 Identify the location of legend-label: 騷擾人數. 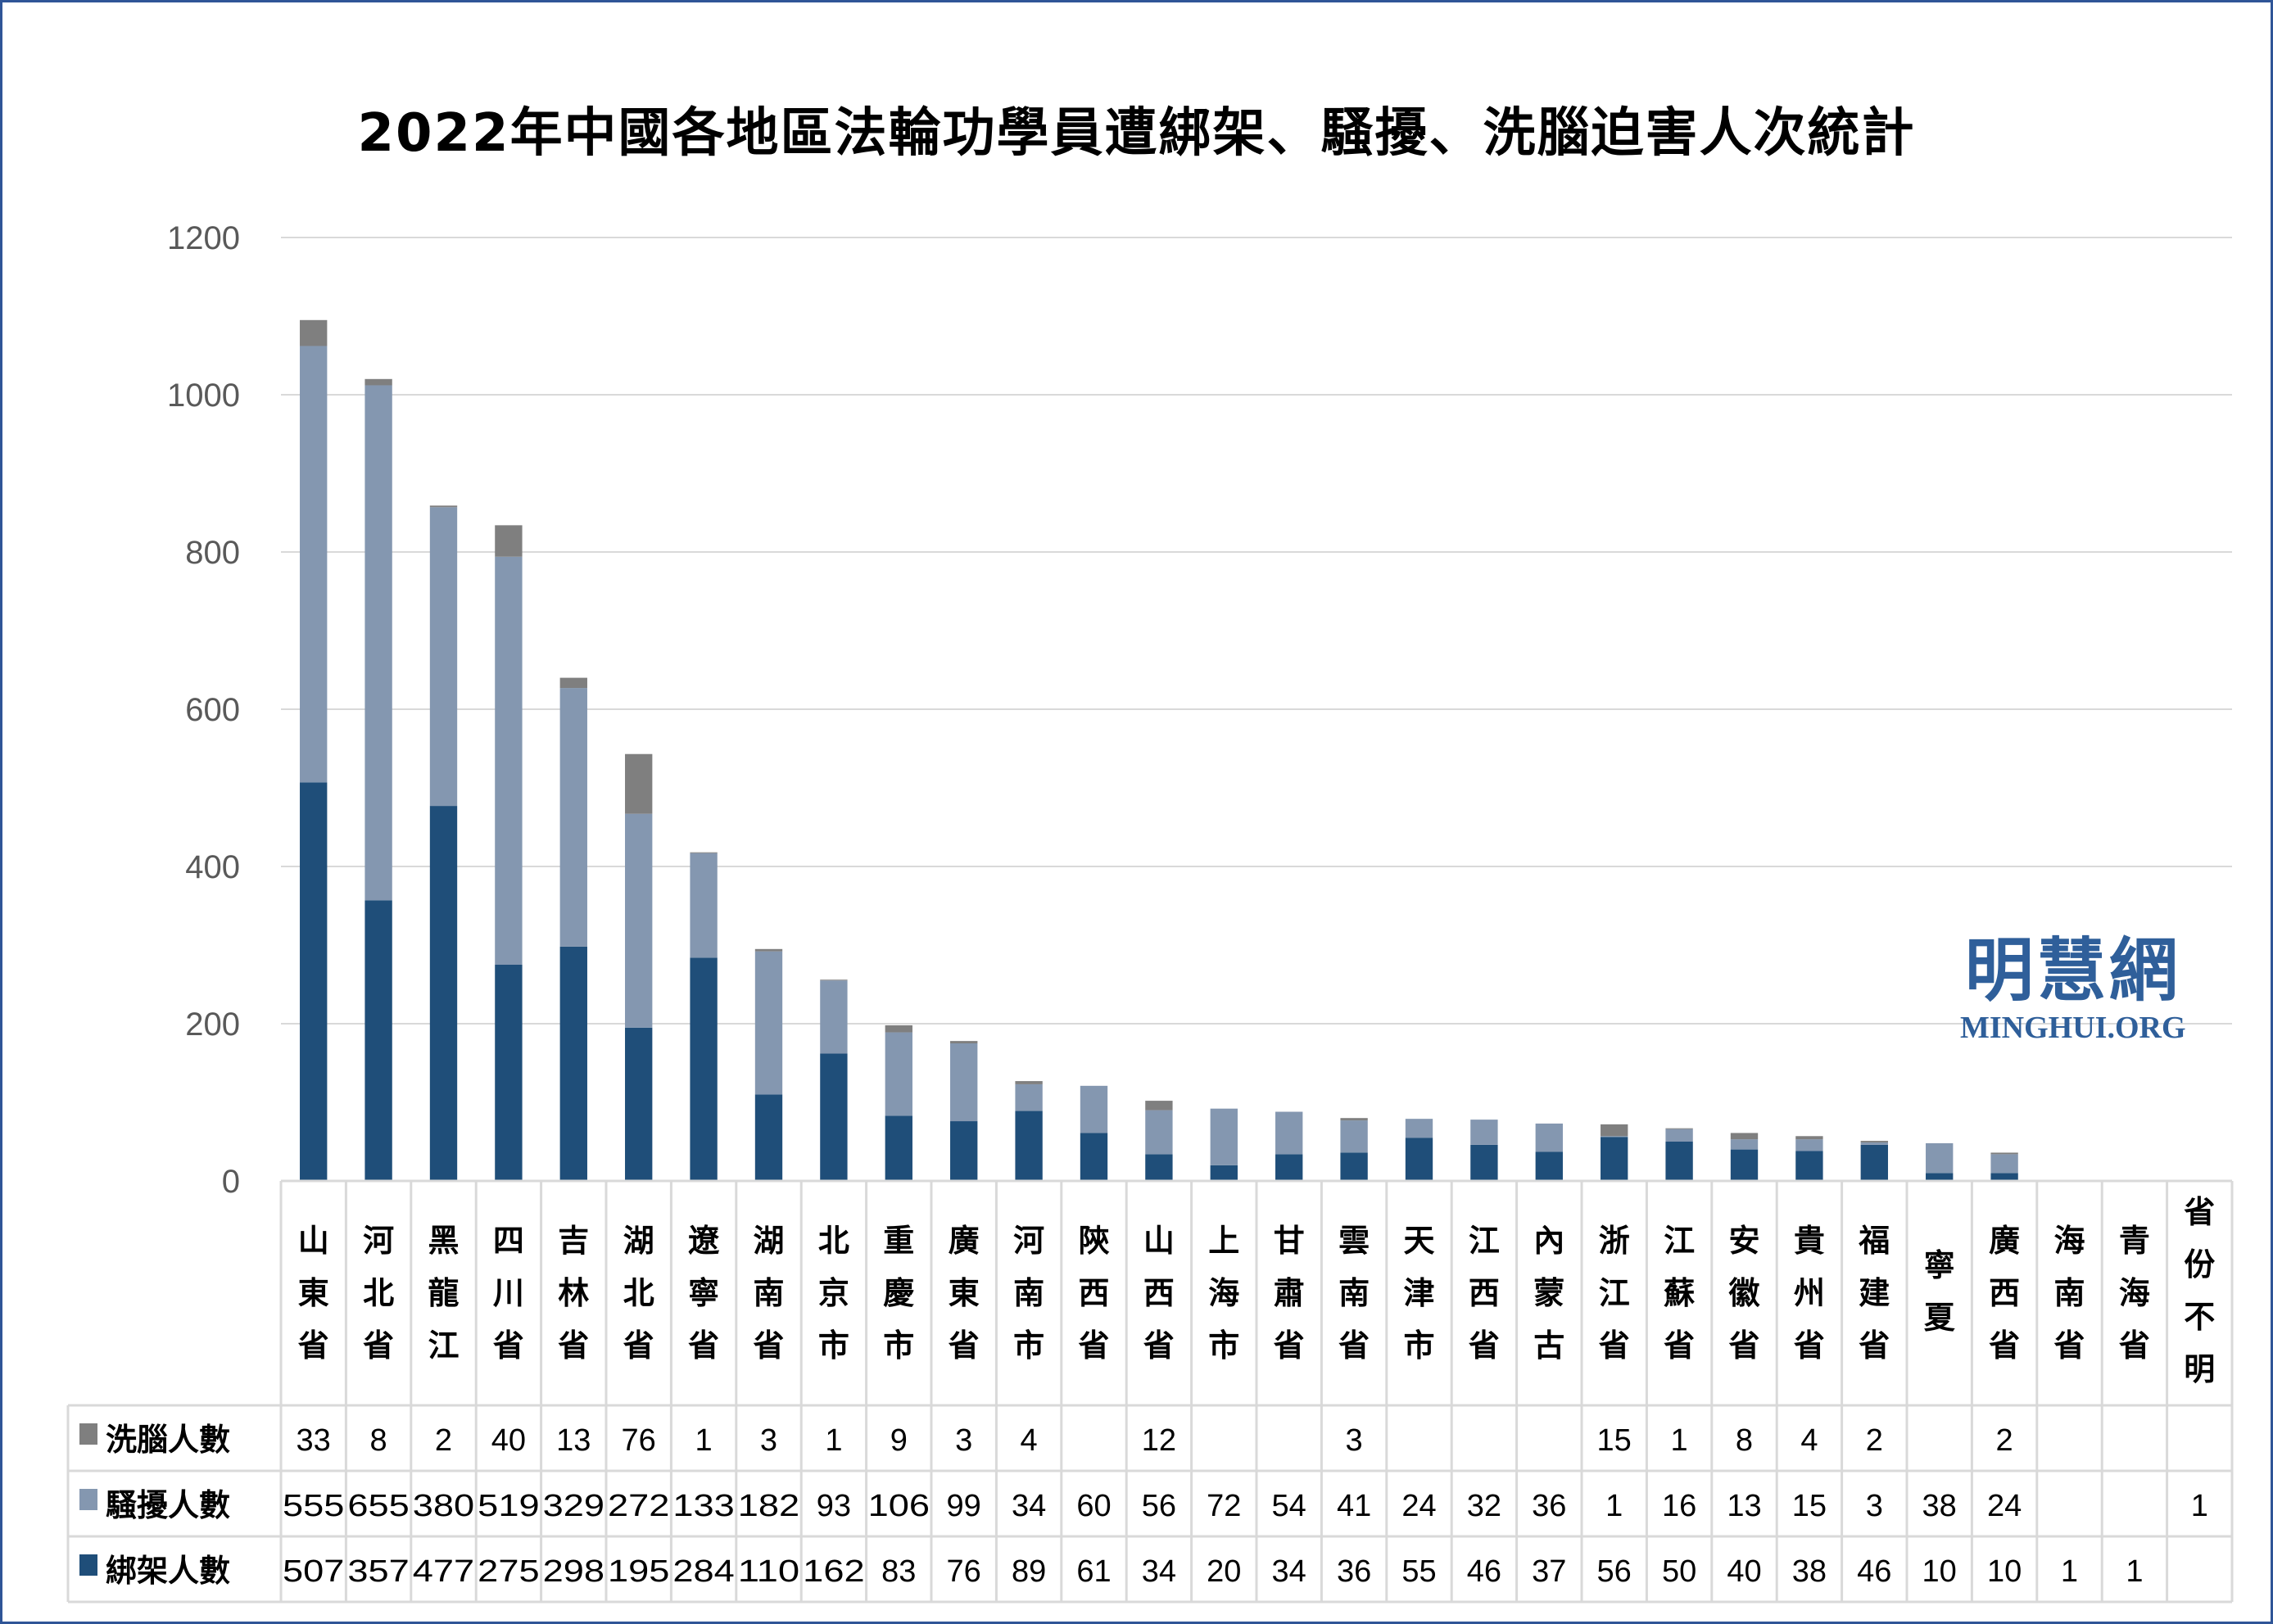
(168, 1505).